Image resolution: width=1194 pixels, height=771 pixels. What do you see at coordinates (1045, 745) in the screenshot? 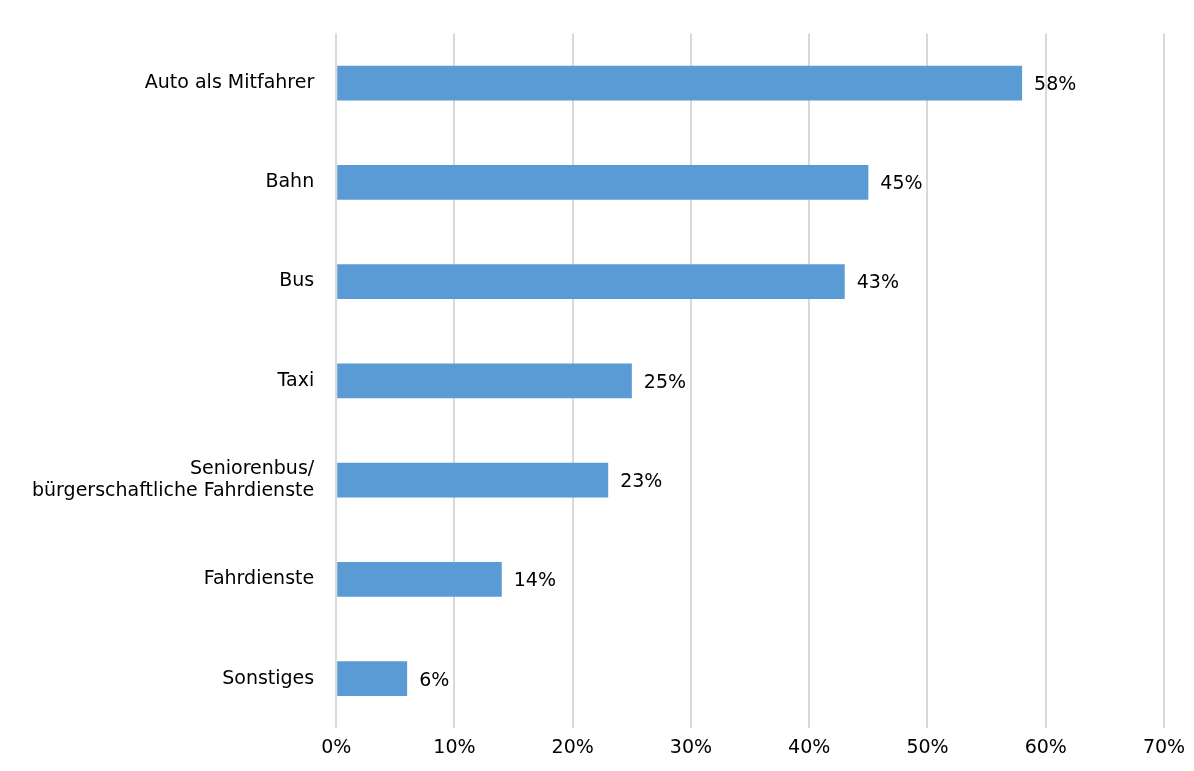
I see `x-tick-label: 60%` at bounding box center [1045, 745].